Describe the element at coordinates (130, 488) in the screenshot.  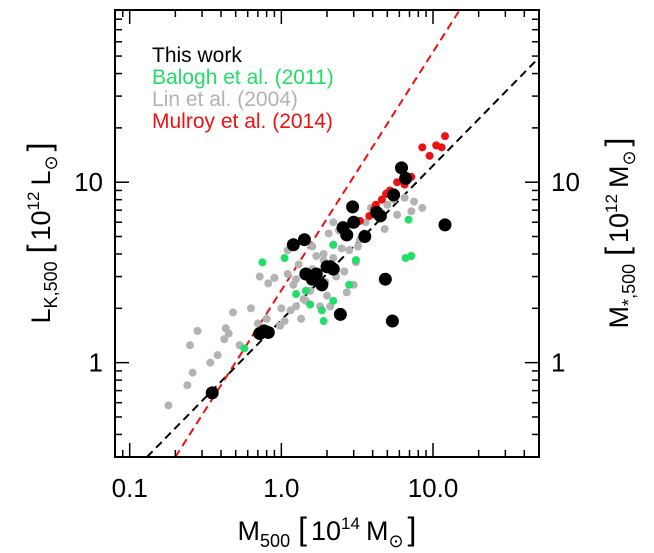
I see `x-tick-label-0: 0.1` at that location.